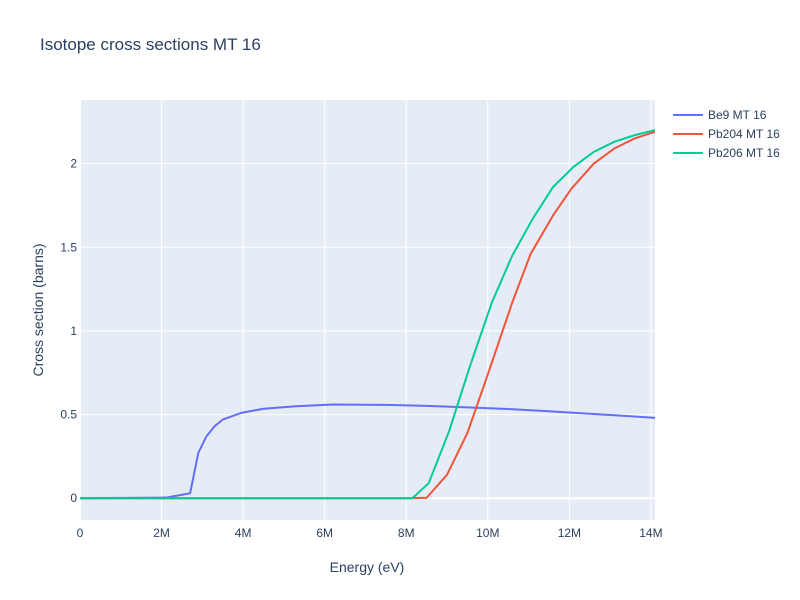 This screenshot has height=600, width=800. What do you see at coordinates (68, 247) in the screenshot?
I see `y-tick-label: 1.5` at bounding box center [68, 247].